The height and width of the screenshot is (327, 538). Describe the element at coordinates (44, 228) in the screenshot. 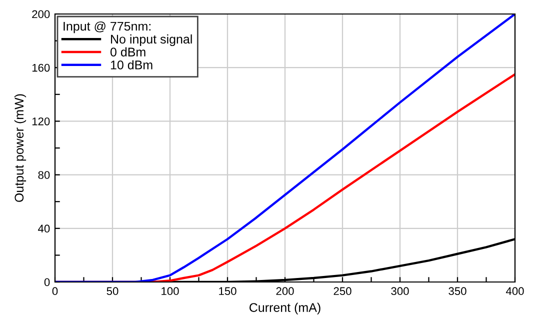

I see `y-tick-label: 40` at that location.